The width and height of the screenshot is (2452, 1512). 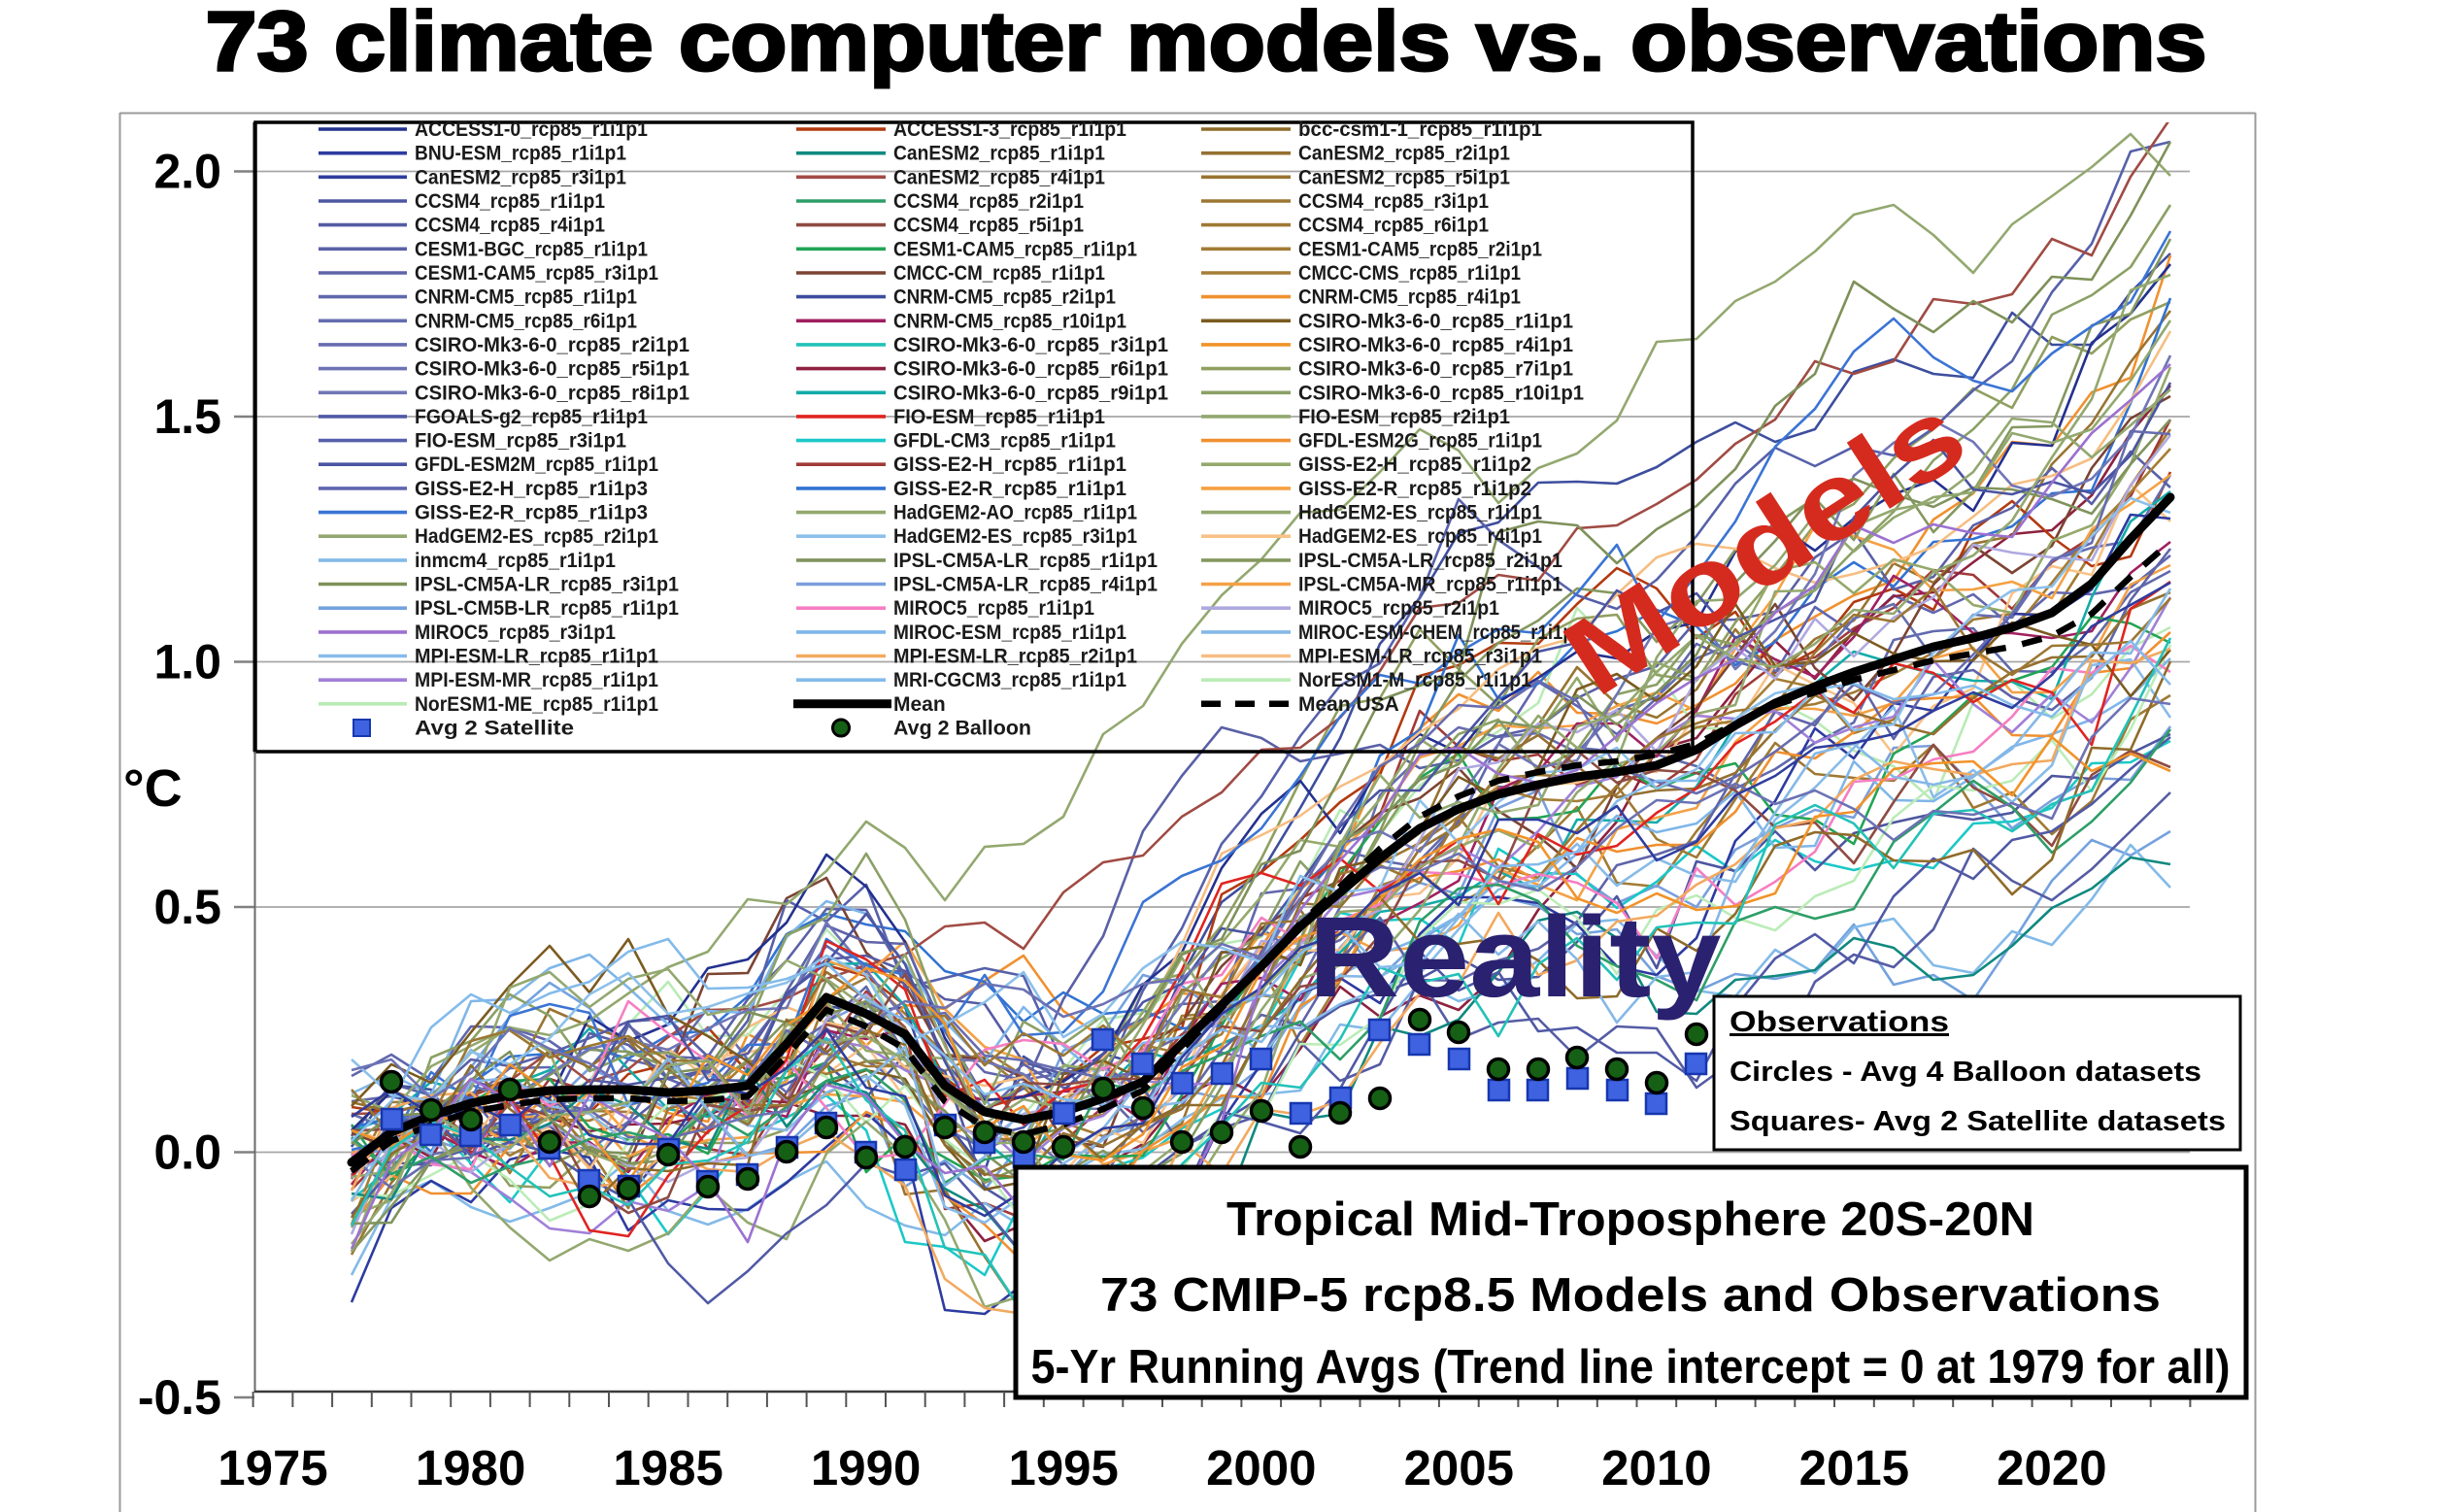 What do you see at coordinates (552, 369) in the screenshot?
I see `svg-text: CSIRO-Mk3-6-0_rcp85_r5i1p1` at bounding box center [552, 369].